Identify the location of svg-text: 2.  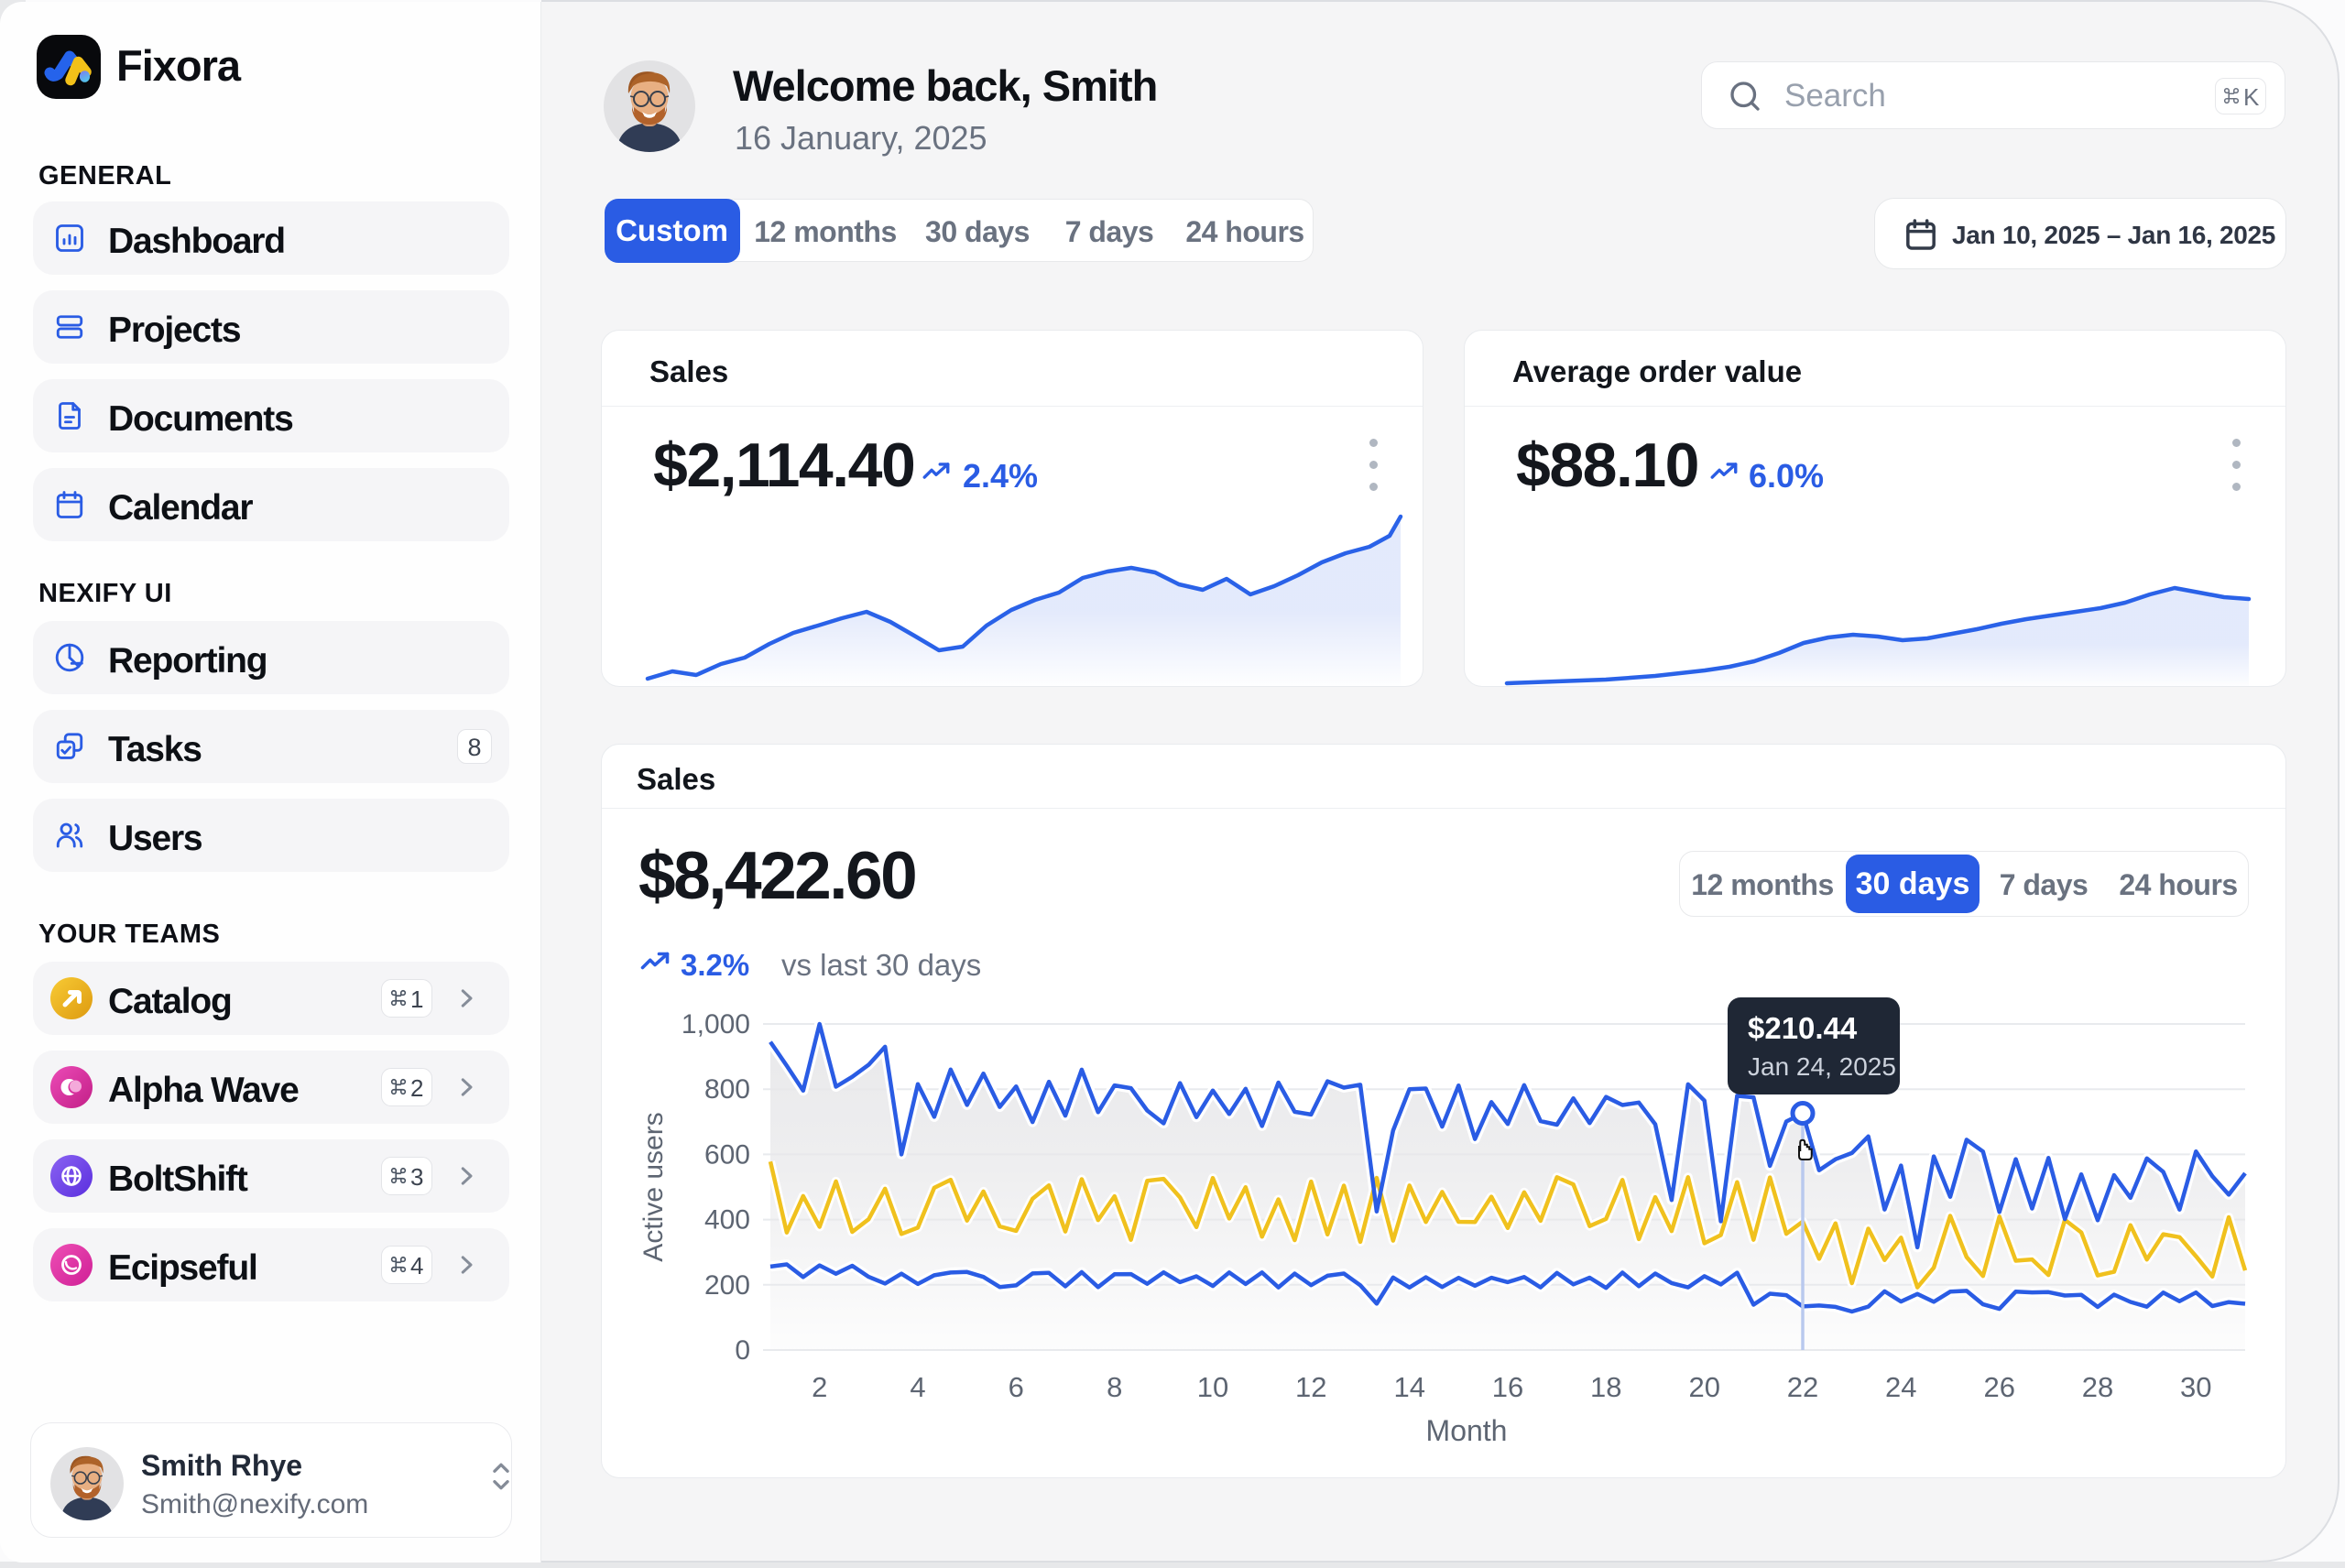
(819, 1387).